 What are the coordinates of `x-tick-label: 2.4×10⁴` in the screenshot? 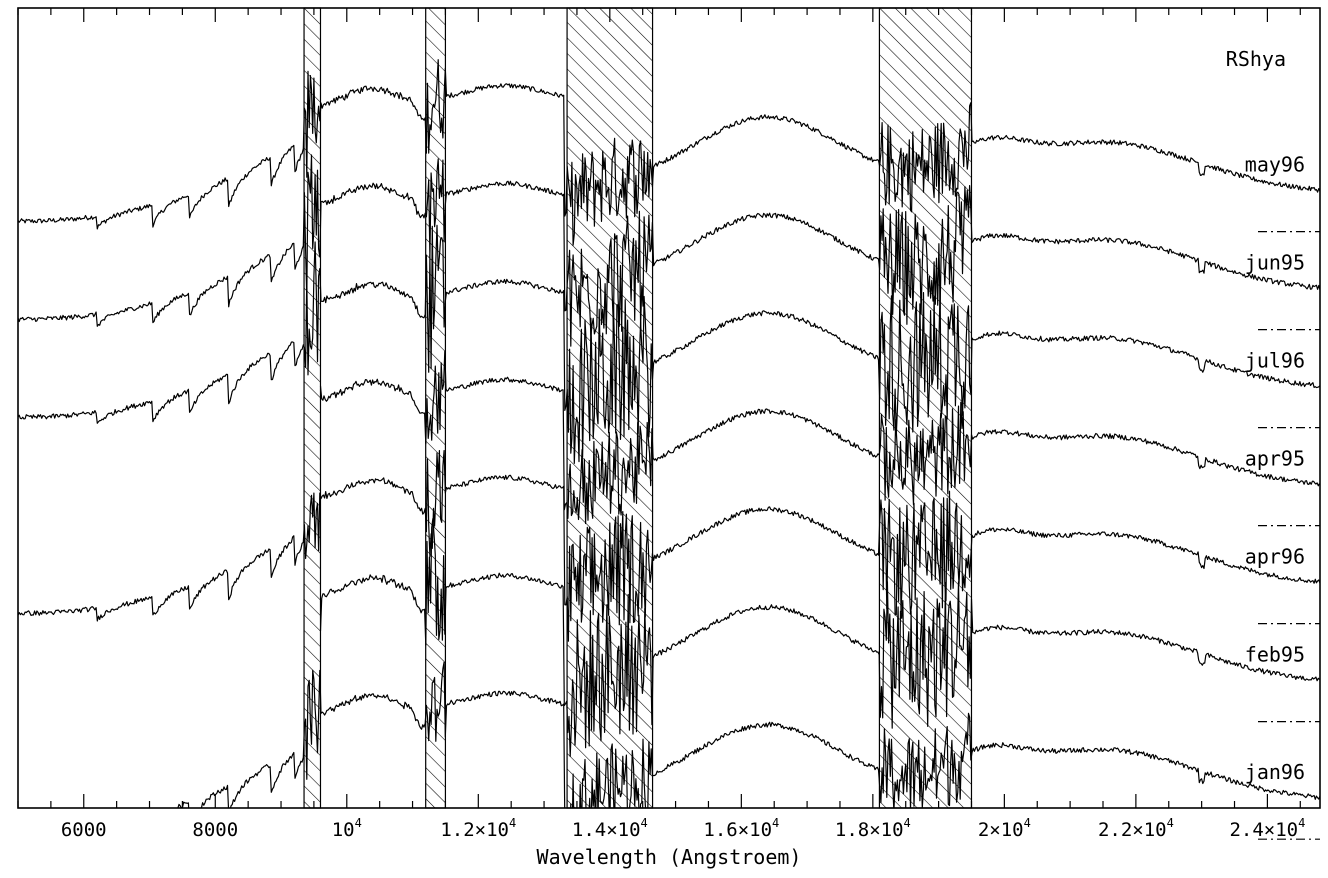 It's located at (1267, 828).